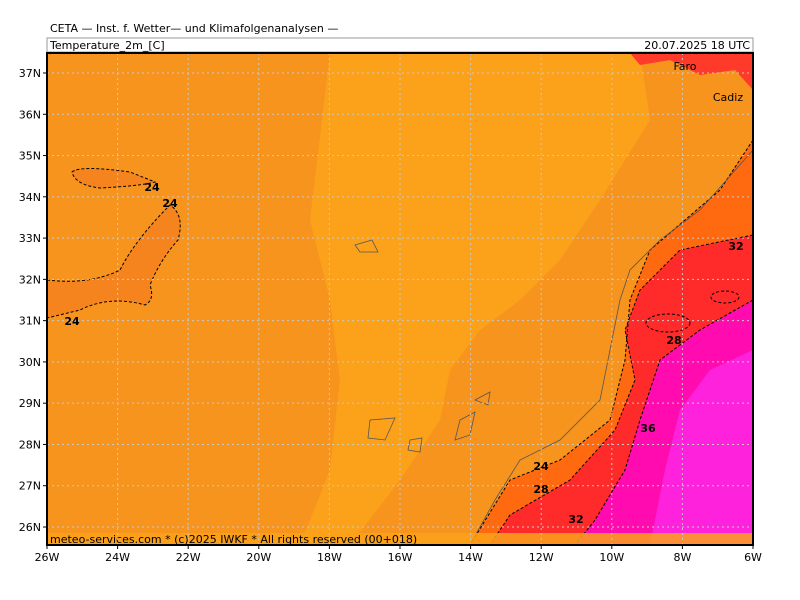  I want to click on lon-label: 10W, so click(611, 557).